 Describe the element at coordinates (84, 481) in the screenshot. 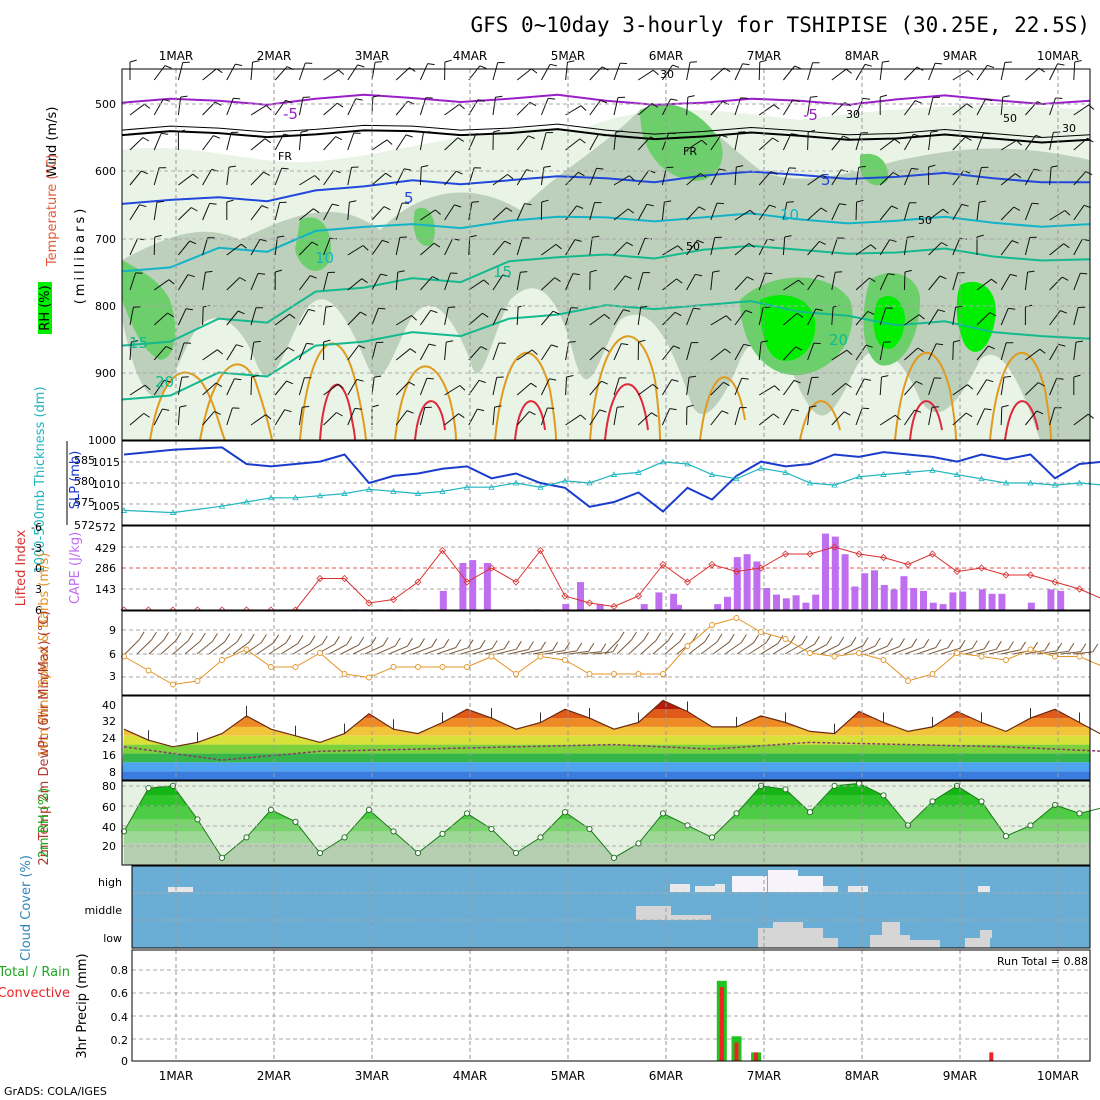

I see `tick-label: 580` at that location.